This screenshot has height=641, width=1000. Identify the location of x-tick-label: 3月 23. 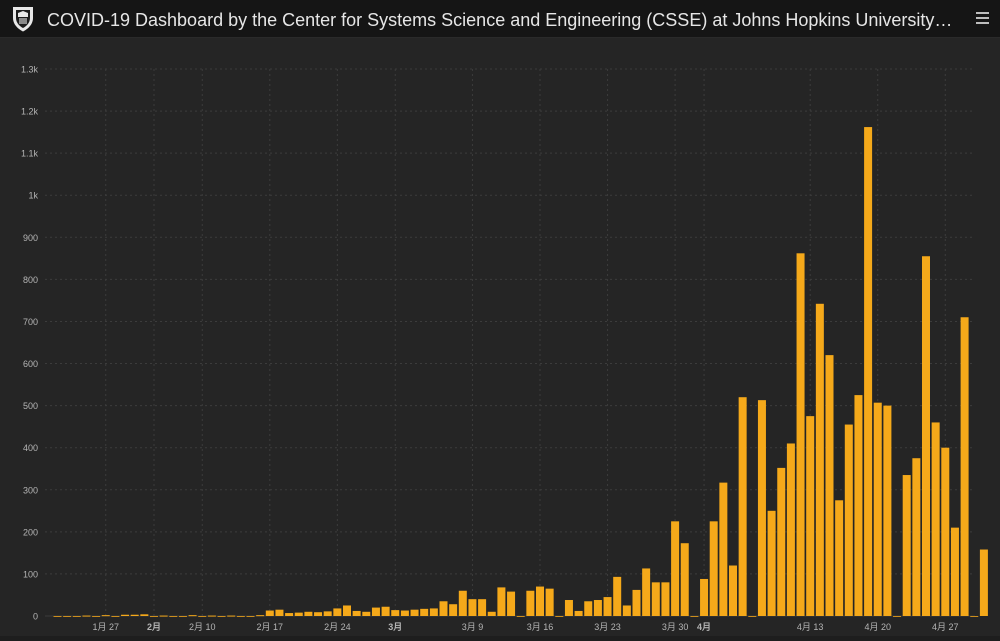
(607, 627).